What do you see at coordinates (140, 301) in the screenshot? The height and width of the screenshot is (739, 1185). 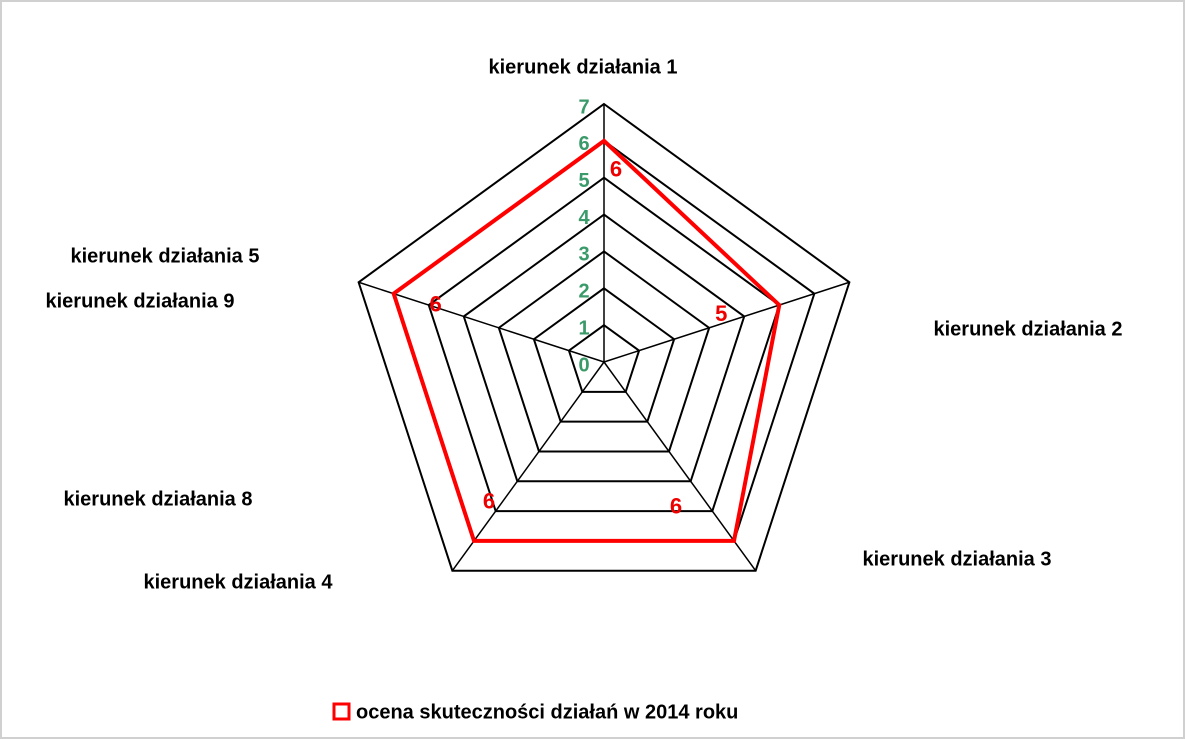 I see `annotation: kierunek działania 9` at bounding box center [140, 301].